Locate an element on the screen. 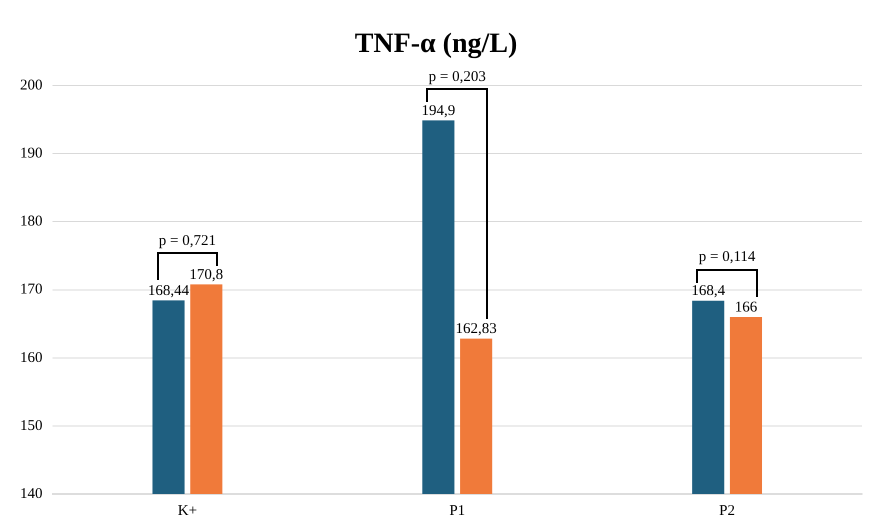 This screenshot has width=872, height=532. data-label: 166 is located at coordinates (746, 307).